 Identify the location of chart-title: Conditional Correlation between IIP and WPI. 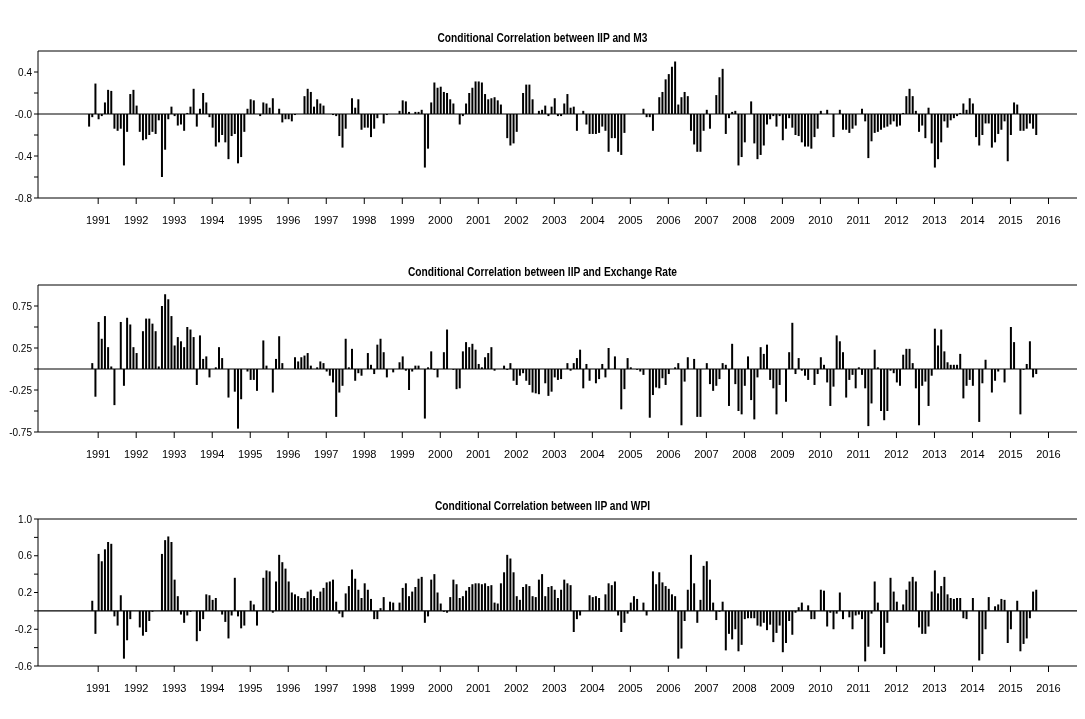
(542, 506).